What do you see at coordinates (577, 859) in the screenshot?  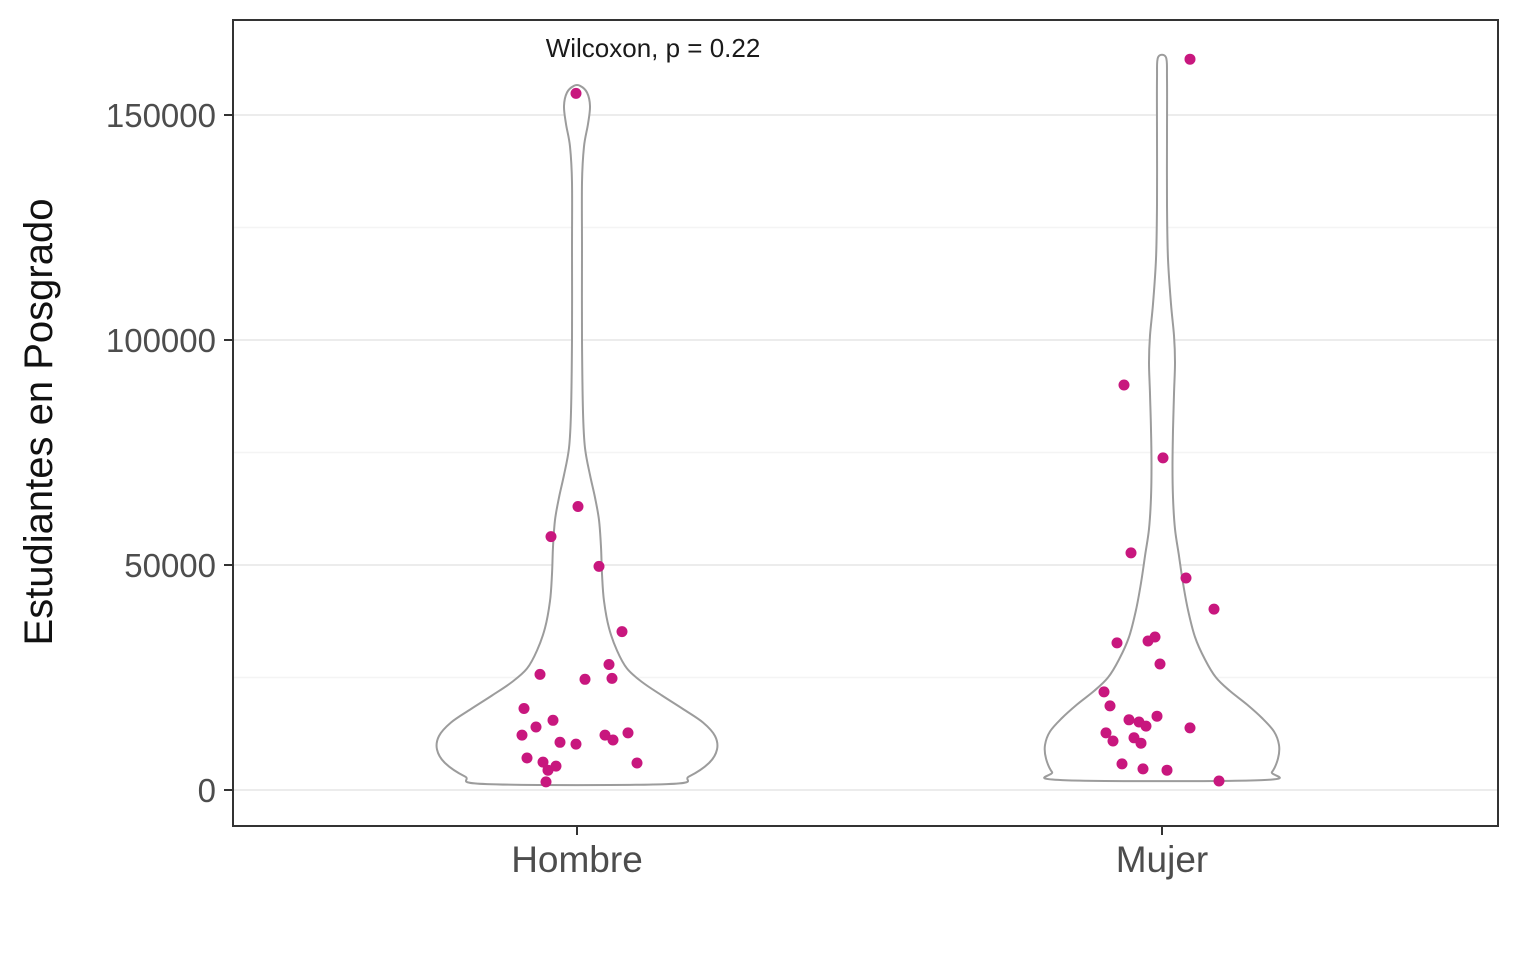 I see `x-category-label-hombre: Hombre` at bounding box center [577, 859].